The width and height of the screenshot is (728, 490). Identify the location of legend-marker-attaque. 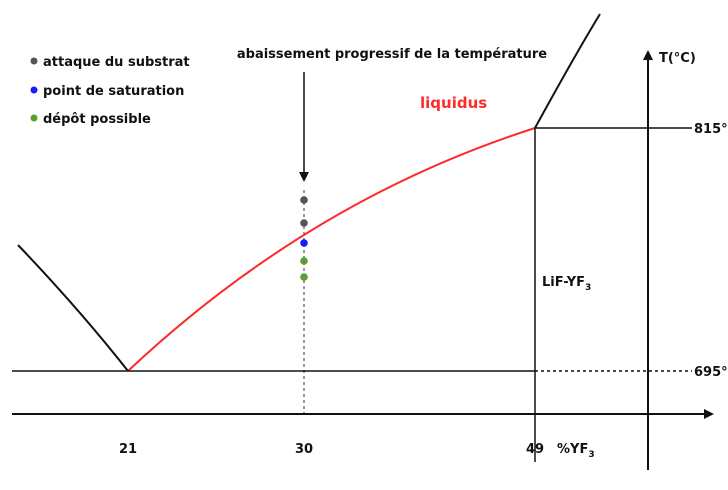
(34, 61).